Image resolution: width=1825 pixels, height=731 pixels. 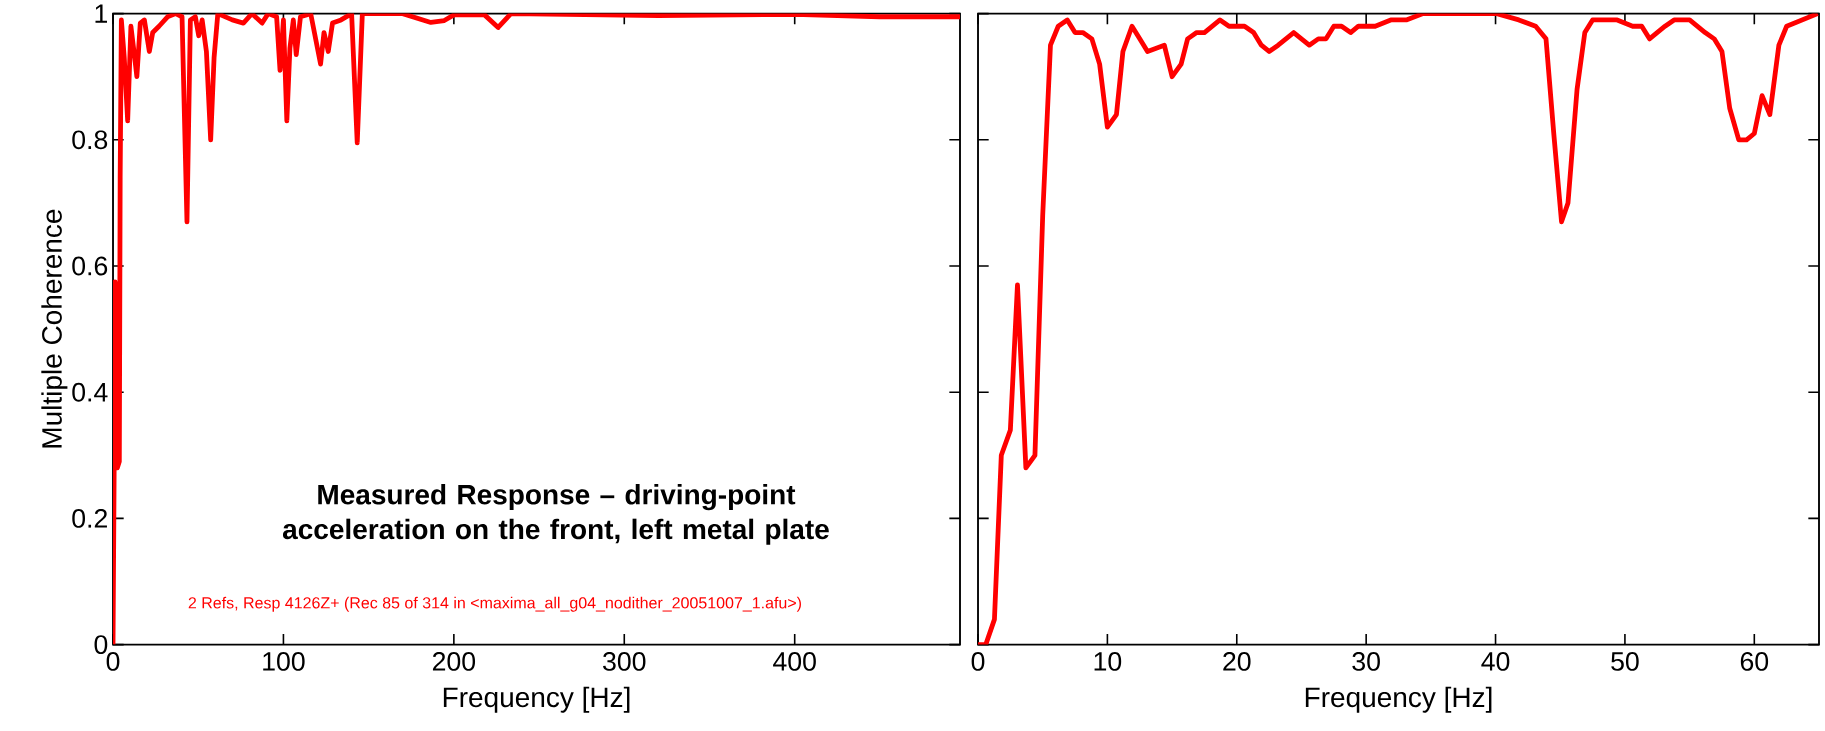 I want to click on x-tick-label: 30, so click(x=1366, y=662).